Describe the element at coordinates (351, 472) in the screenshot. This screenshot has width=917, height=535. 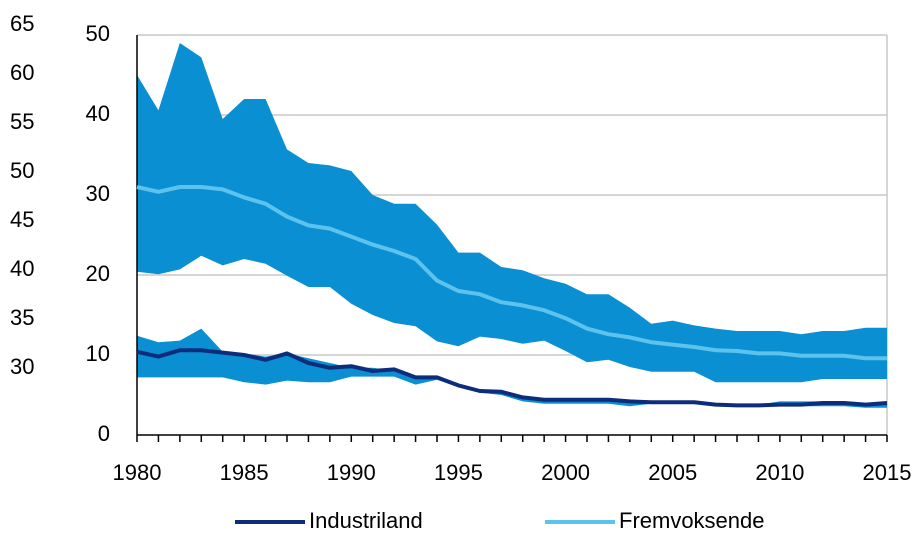
I see `x-tick-label: 1990` at that location.